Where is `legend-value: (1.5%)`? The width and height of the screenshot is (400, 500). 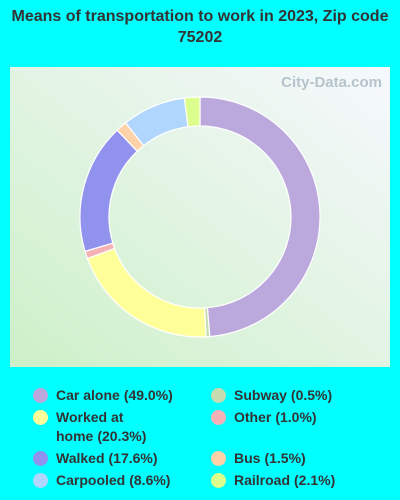
legend-value: (1.5%) is located at coordinates (285, 458).